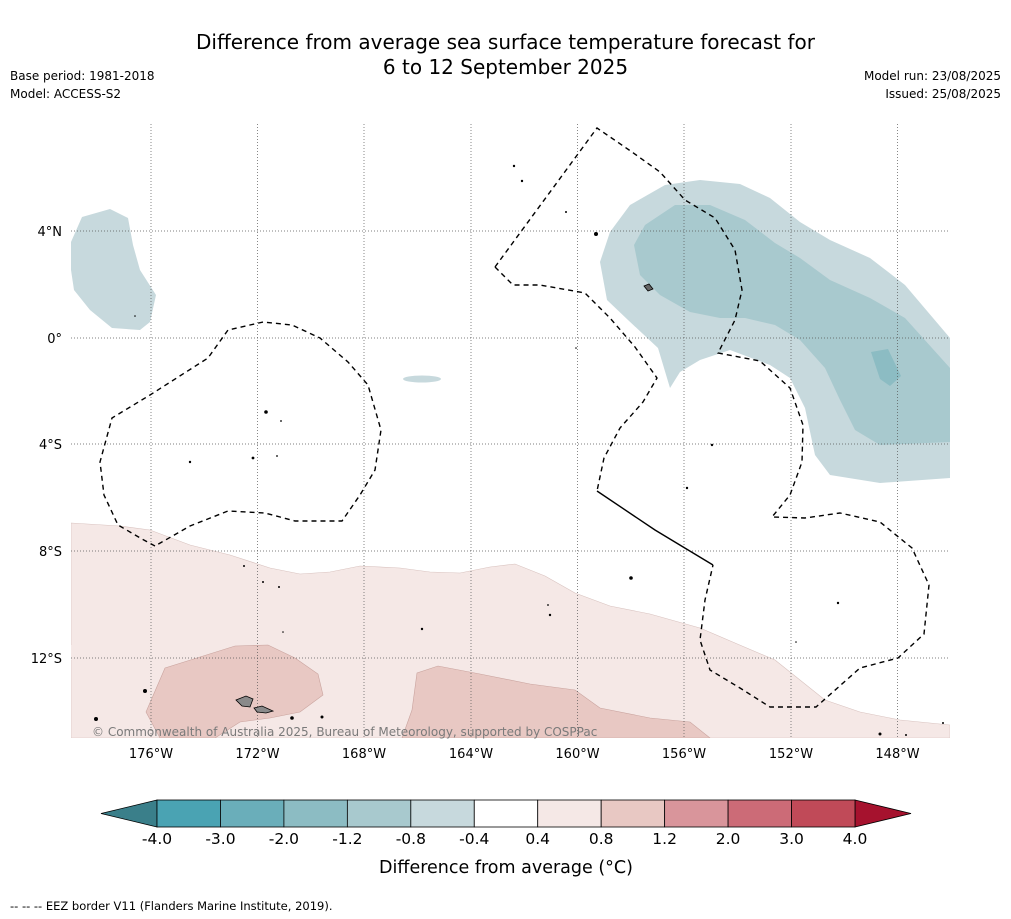 The width and height of the screenshot is (1011, 919). Describe the element at coordinates (54, 339) in the screenshot. I see `lat-tick-label: 0°` at that location.